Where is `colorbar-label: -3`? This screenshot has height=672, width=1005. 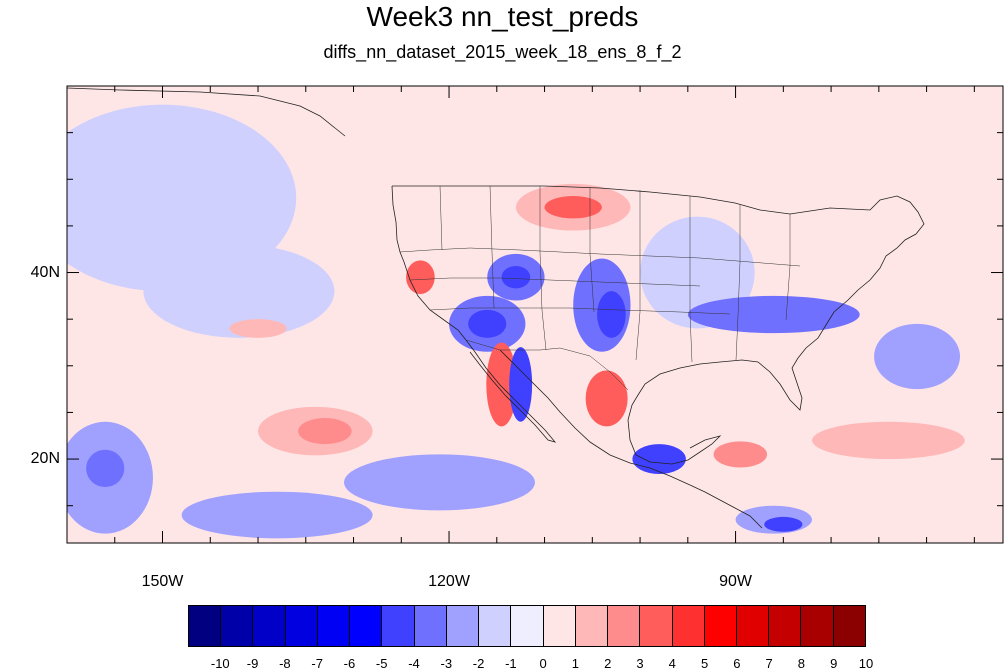
colorbar-label: -3 is located at coordinates (446, 663).